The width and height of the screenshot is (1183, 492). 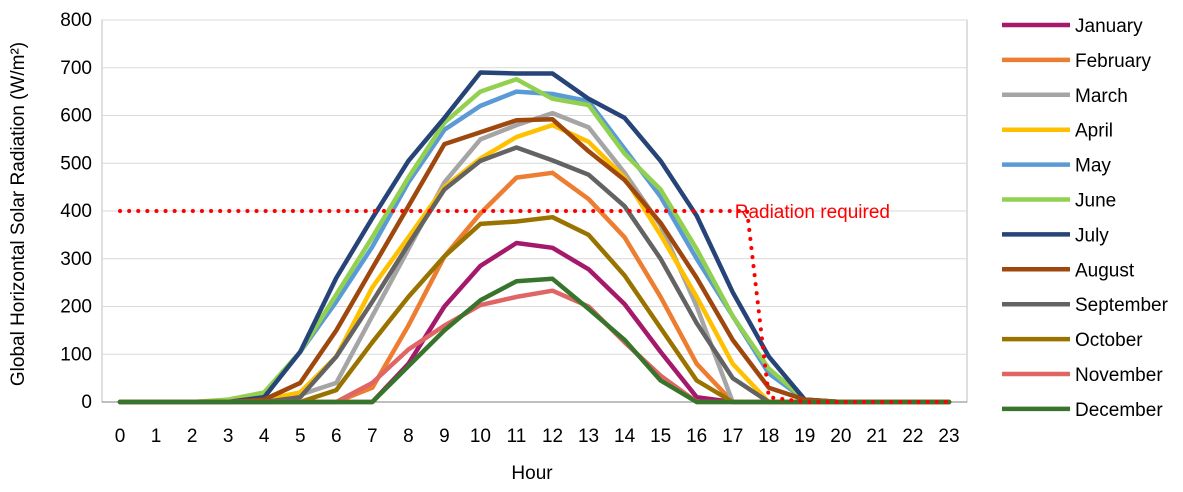 What do you see at coordinates (1109, 340) in the screenshot?
I see `legend-label-october: October` at bounding box center [1109, 340].